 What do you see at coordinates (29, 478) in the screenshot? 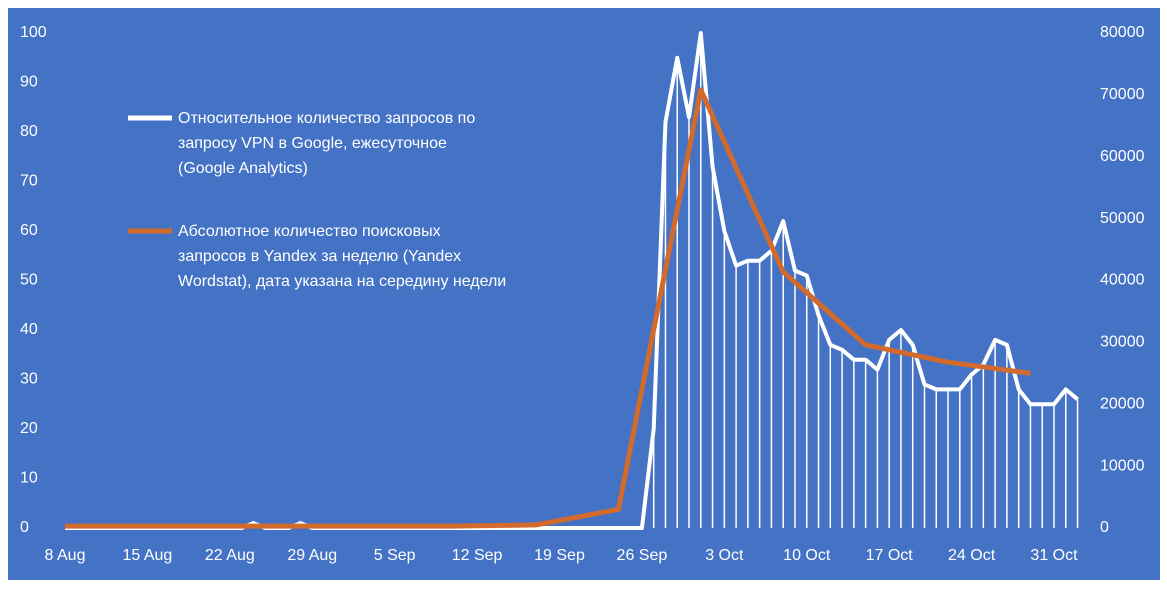
I see `y-tick-label: 10` at bounding box center [29, 478].